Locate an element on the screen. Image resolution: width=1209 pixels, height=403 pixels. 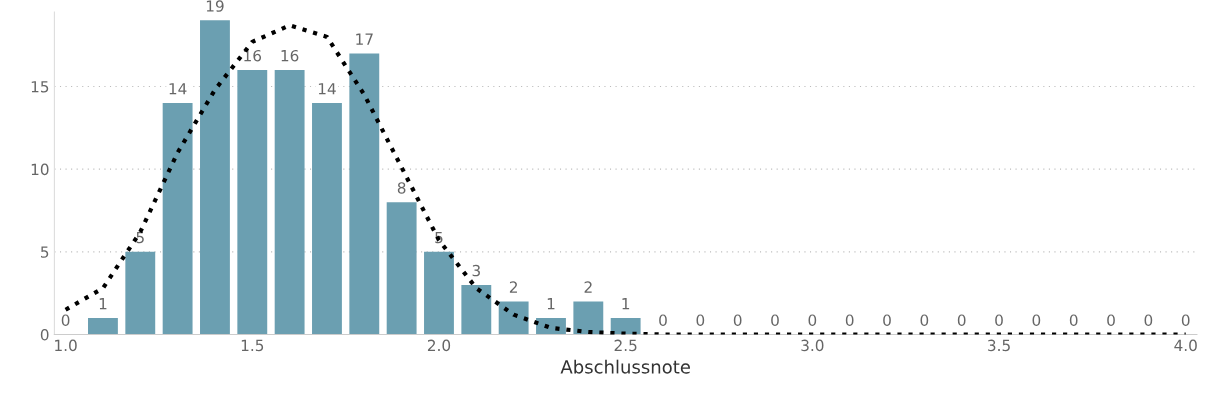
data-label: 3 is located at coordinates (476, 270).